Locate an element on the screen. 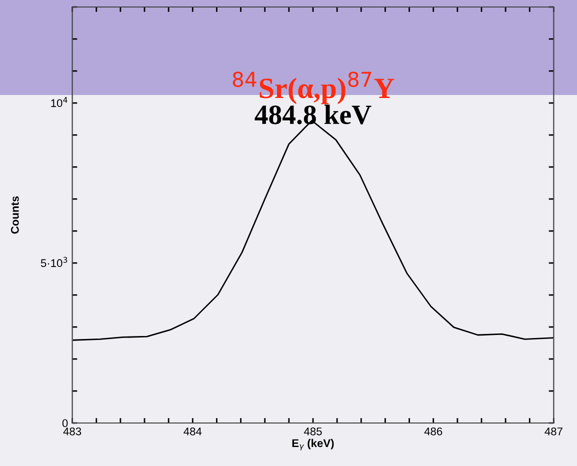 The image size is (577, 466). x-tick-label: 483 is located at coordinates (72, 431).